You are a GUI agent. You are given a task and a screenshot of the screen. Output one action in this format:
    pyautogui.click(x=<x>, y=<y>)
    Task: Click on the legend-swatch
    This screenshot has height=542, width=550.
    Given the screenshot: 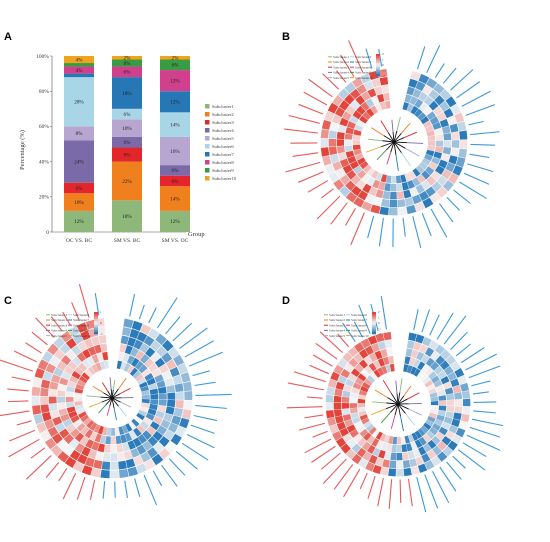 What is the action you would take?
    pyautogui.click(x=207, y=122)
    